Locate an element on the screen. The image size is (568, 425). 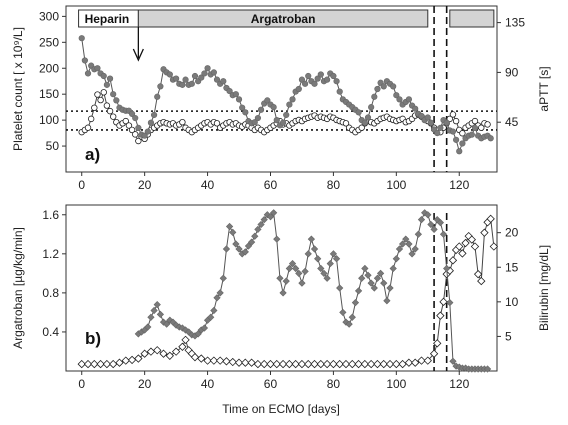
therapy-bar-label: Argatroban is located at coordinates (283, 19).